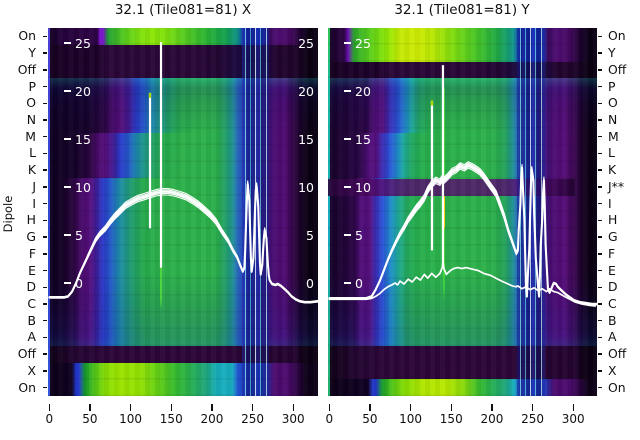  What do you see at coordinates (183, 155) in the screenshot?
I see `heatmap-blob-mid` at bounding box center [183, 155].